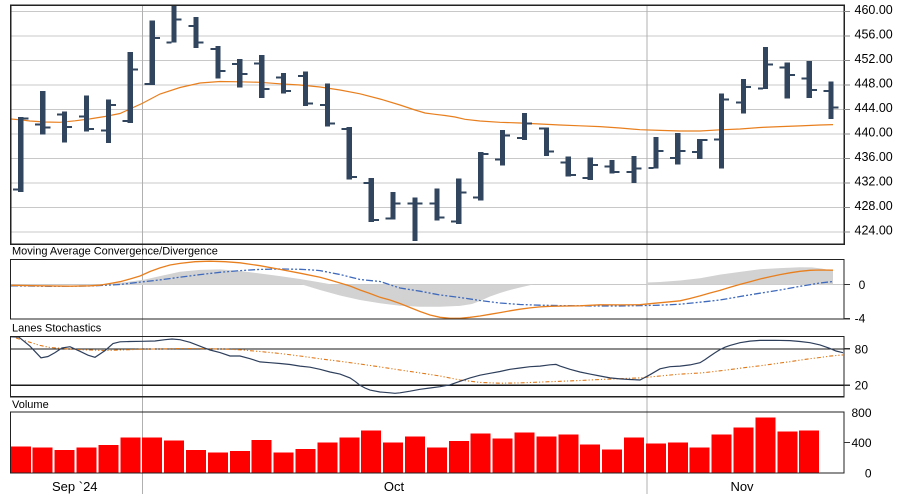 The image size is (900, 500). What do you see at coordinates (862, 349) in the screenshot?
I see `svg-text: 80` at bounding box center [862, 349].